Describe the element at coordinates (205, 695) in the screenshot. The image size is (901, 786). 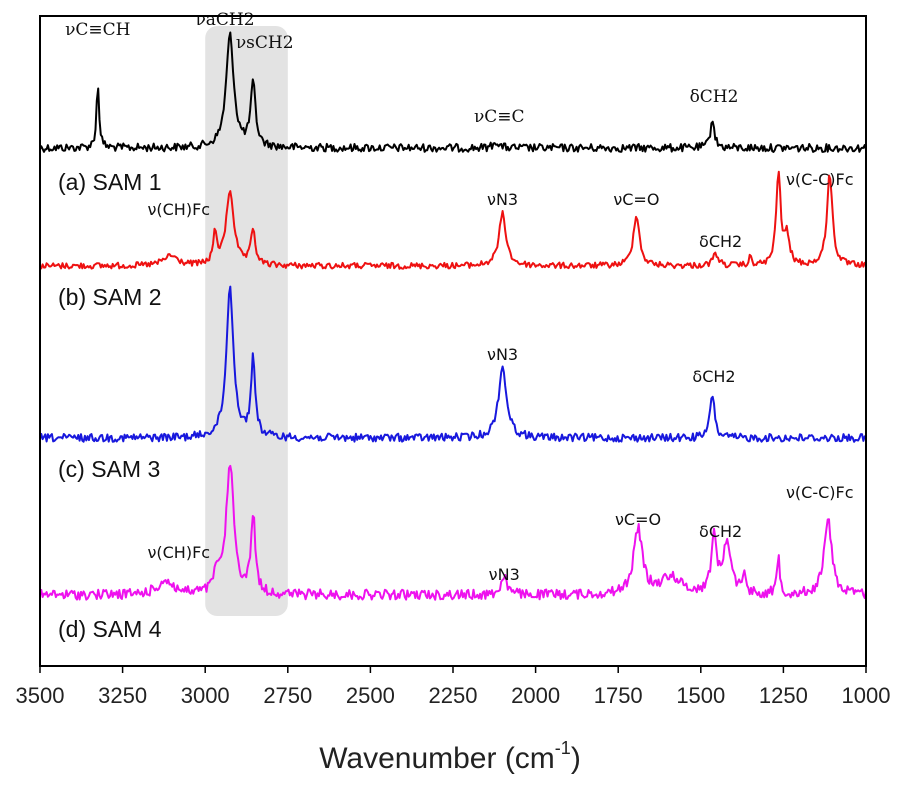
I see `x-tick-label: 3000` at that location.